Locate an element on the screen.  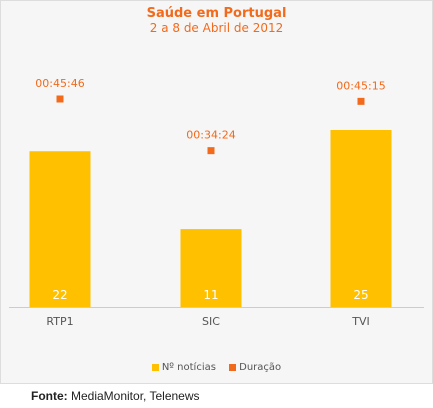
chart-legend: Nº notícias Duração is located at coordinates (216, 368).